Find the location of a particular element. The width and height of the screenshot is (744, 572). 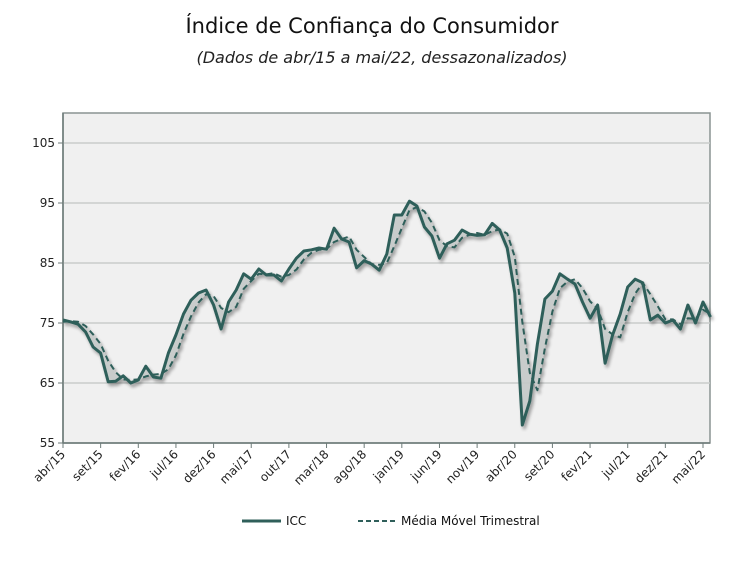

x-tick-label: mai/17 is located at coordinates (236, 466).